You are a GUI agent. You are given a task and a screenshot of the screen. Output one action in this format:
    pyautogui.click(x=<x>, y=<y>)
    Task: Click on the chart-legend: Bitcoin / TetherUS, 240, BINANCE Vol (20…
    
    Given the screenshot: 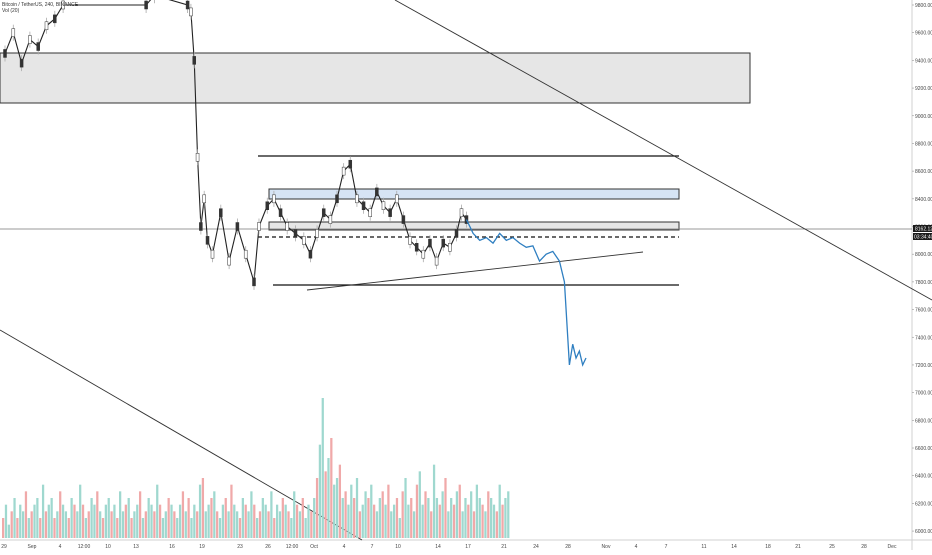 What is the action you would take?
    pyautogui.click(x=40, y=8)
    